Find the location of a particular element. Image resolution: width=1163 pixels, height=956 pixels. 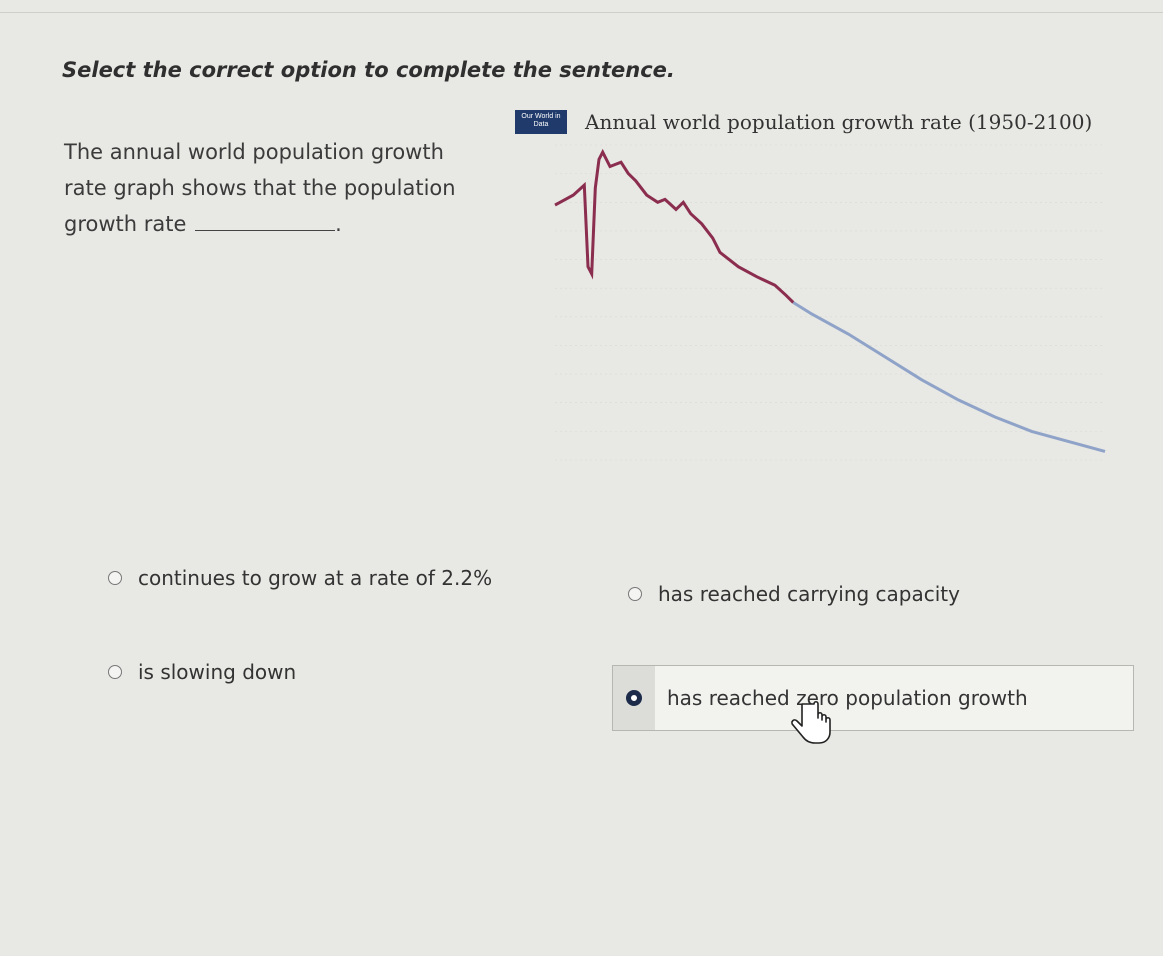

option-label: is slowing down is located at coordinates (217, 672).